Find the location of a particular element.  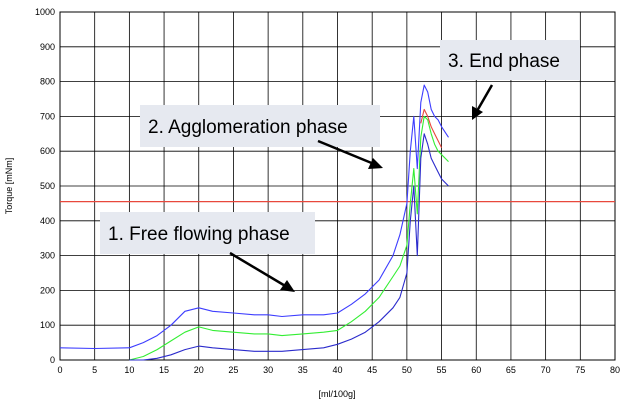

arrowhead-agglomeration is located at coordinates (375, 163).